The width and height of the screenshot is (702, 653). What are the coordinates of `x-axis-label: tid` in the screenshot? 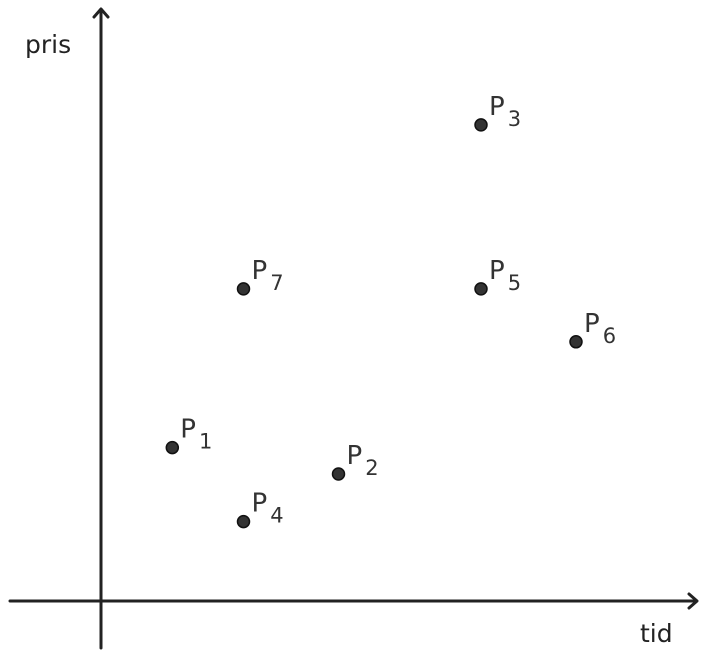 It's located at (656, 633).